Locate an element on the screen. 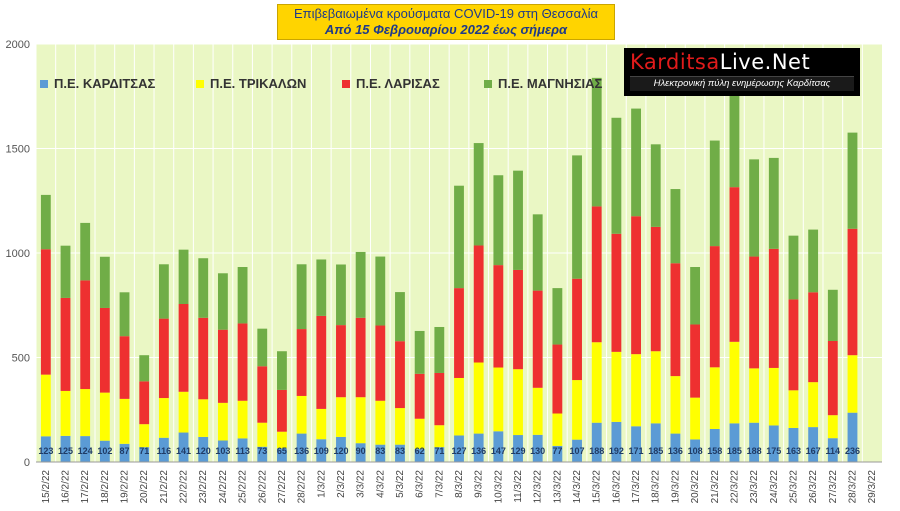 This screenshot has height=511, width=900. y-tick-label: 1000 is located at coordinates (18, 254).